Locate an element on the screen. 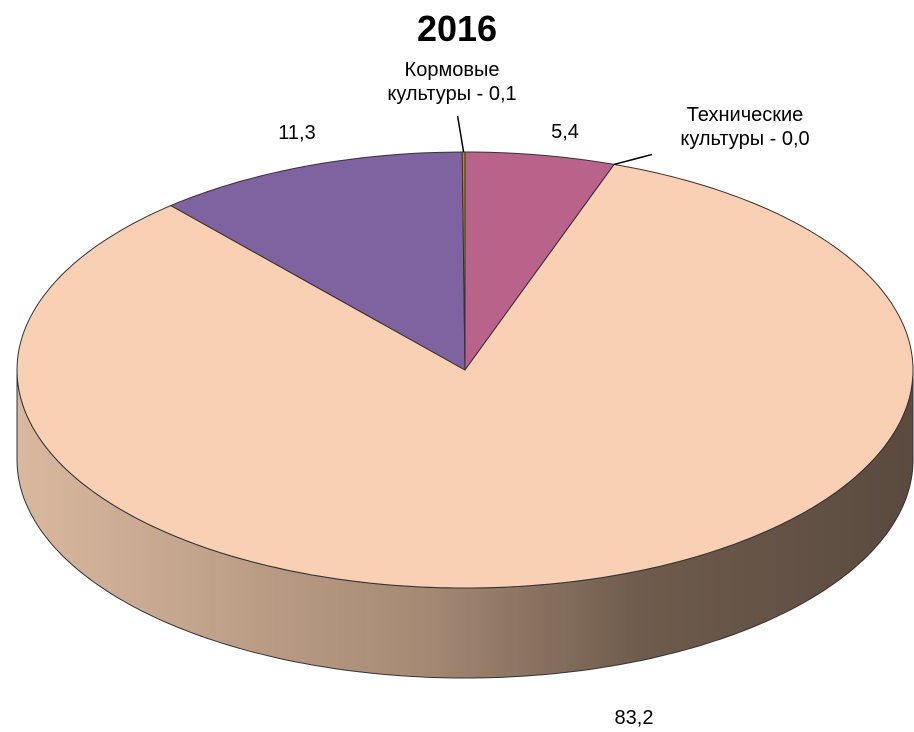 The image size is (914, 732). chart-title: 2016 is located at coordinates (457, 28).